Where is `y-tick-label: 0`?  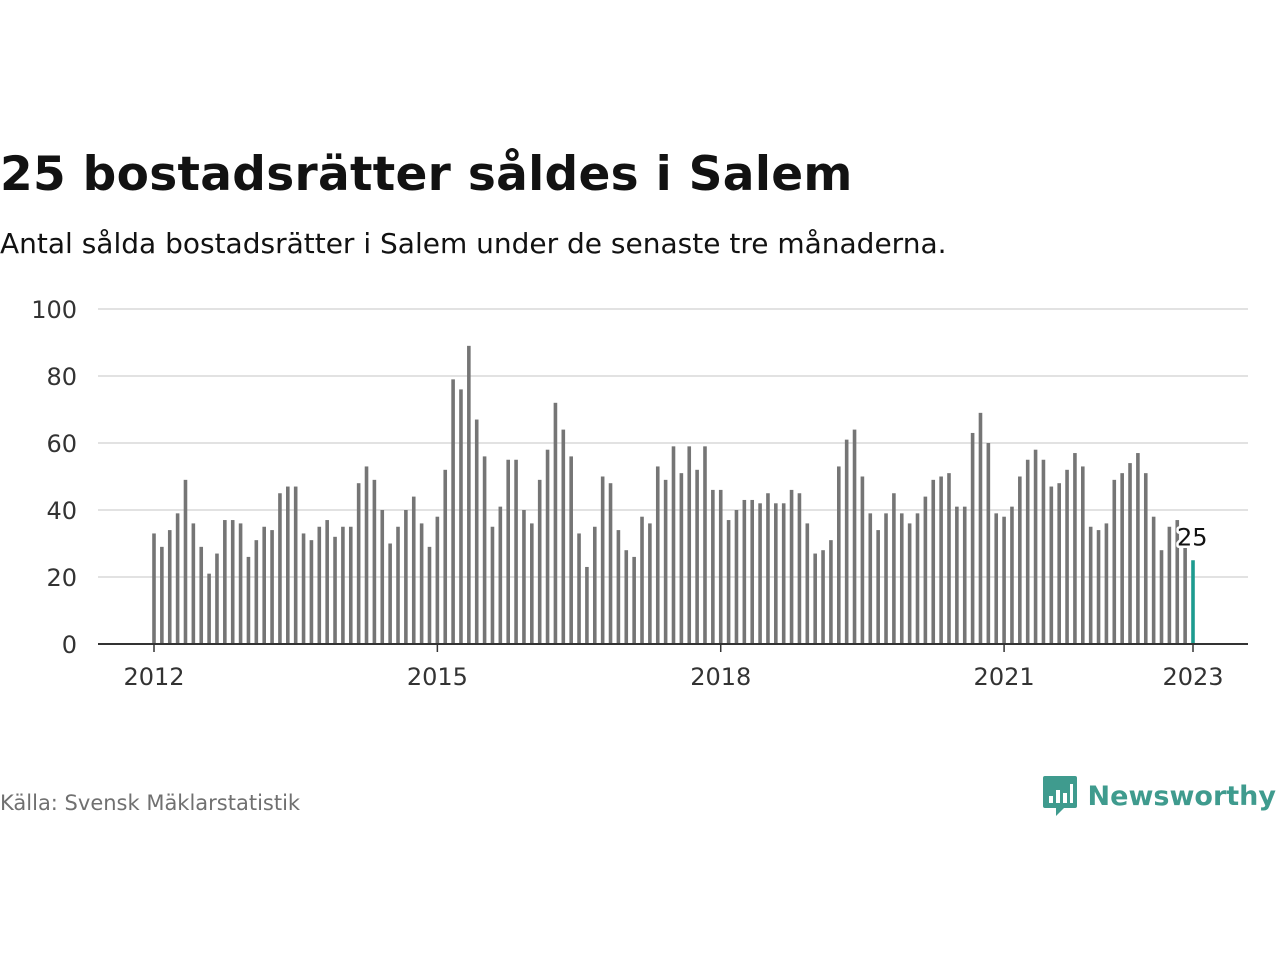 y-tick-label: 0 is located at coordinates (69, 645).